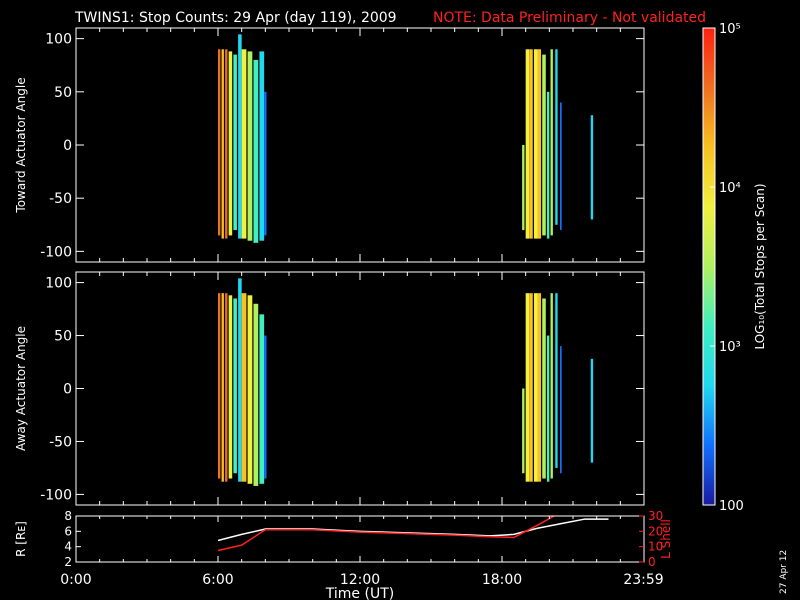 This screenshot has height=600, width=800. I want to click on y-right-tick-label: 30, so click(655, 516).